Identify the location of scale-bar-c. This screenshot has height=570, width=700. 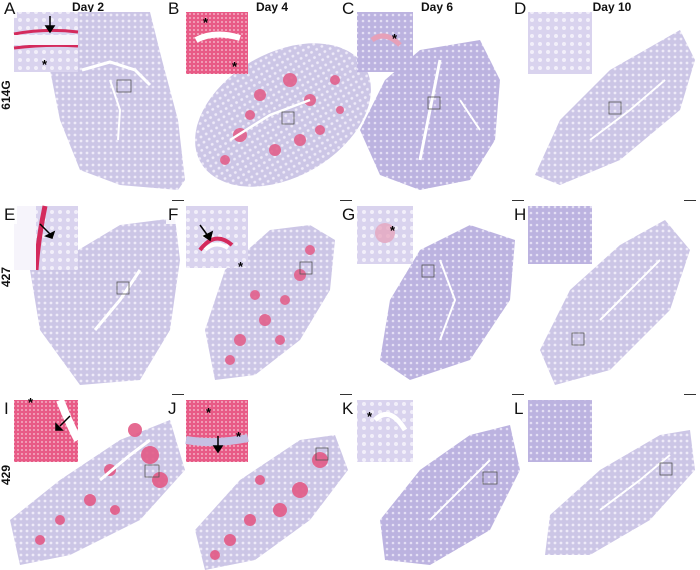
(518, 200).